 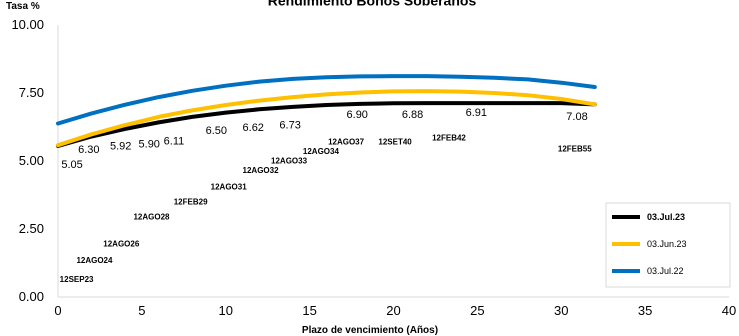 I want to click on y-tick-label: 0.00, so click(x=31, y=296).